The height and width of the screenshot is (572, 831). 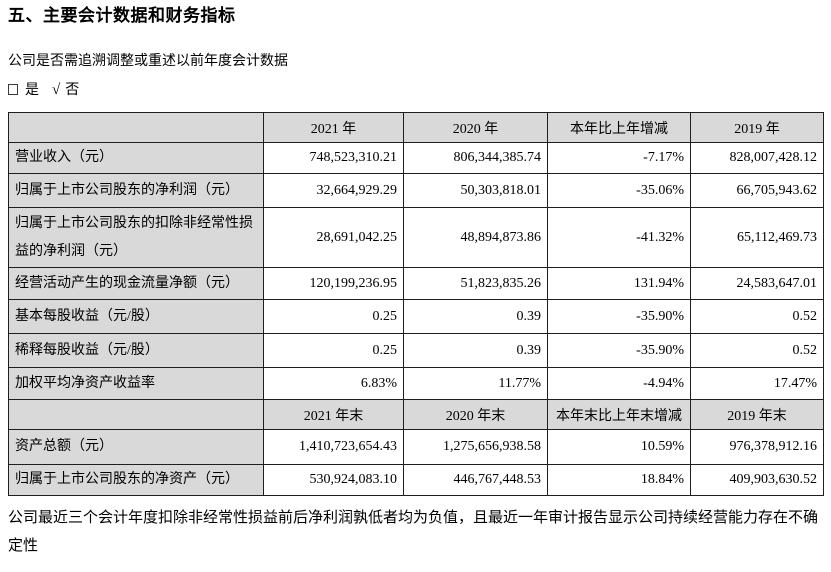 I want to click on period-end-header-row: 2021 年末 2020 年末 本年末比上年末增减 2019 年末, so click(x=416, y=414).